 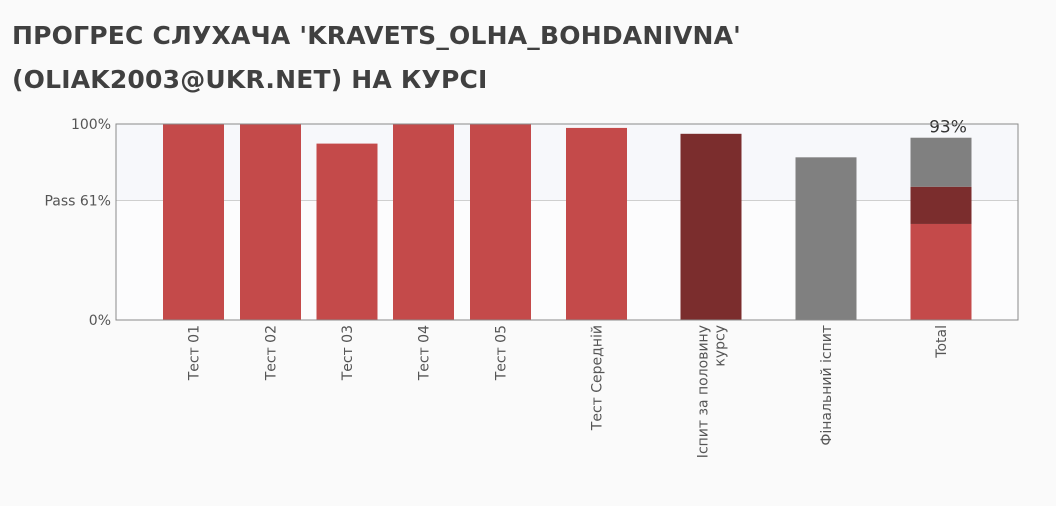 I want to click on total-segment-test, so click(x=941, y=271).